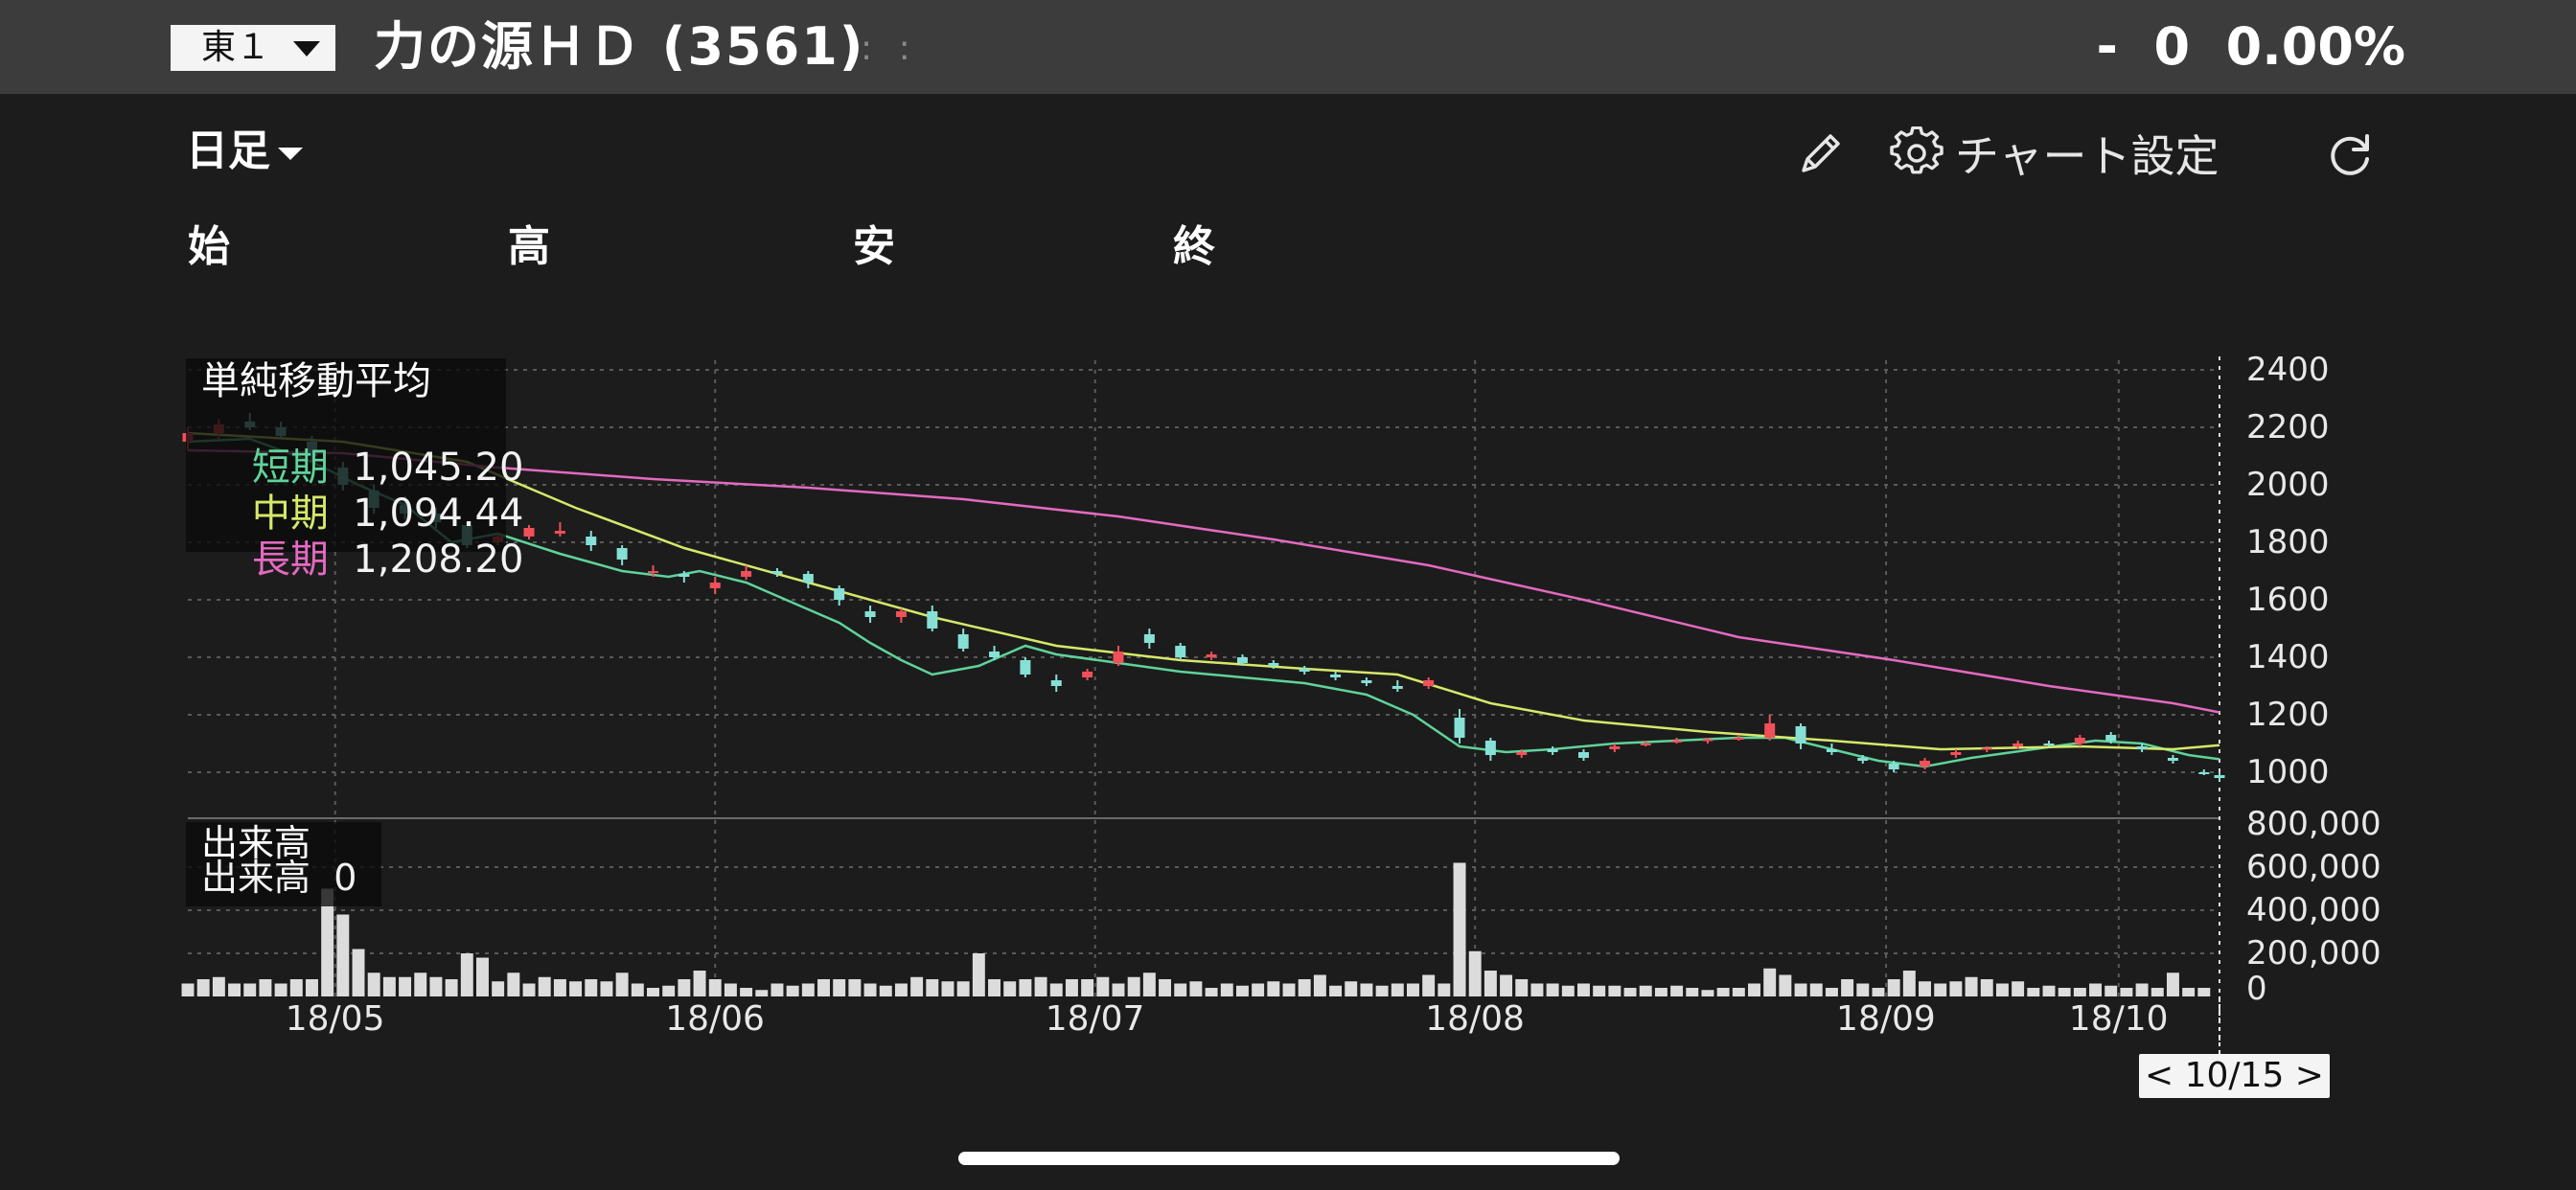  I want to click on date-cursor-badge: < 10/15 >, so click(2234, 1076).